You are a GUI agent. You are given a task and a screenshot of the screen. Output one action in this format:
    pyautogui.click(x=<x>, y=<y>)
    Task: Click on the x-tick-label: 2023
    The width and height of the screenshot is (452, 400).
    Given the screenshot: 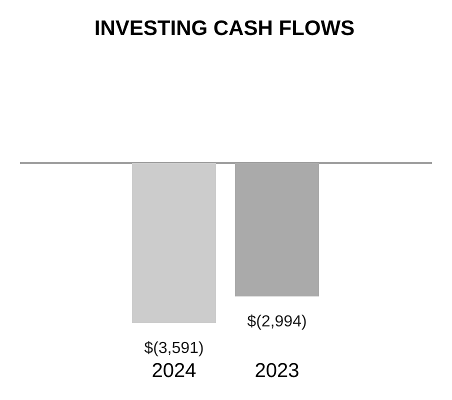 What is the action you would take?
    pyautogui.click(x=277, y=370)
    